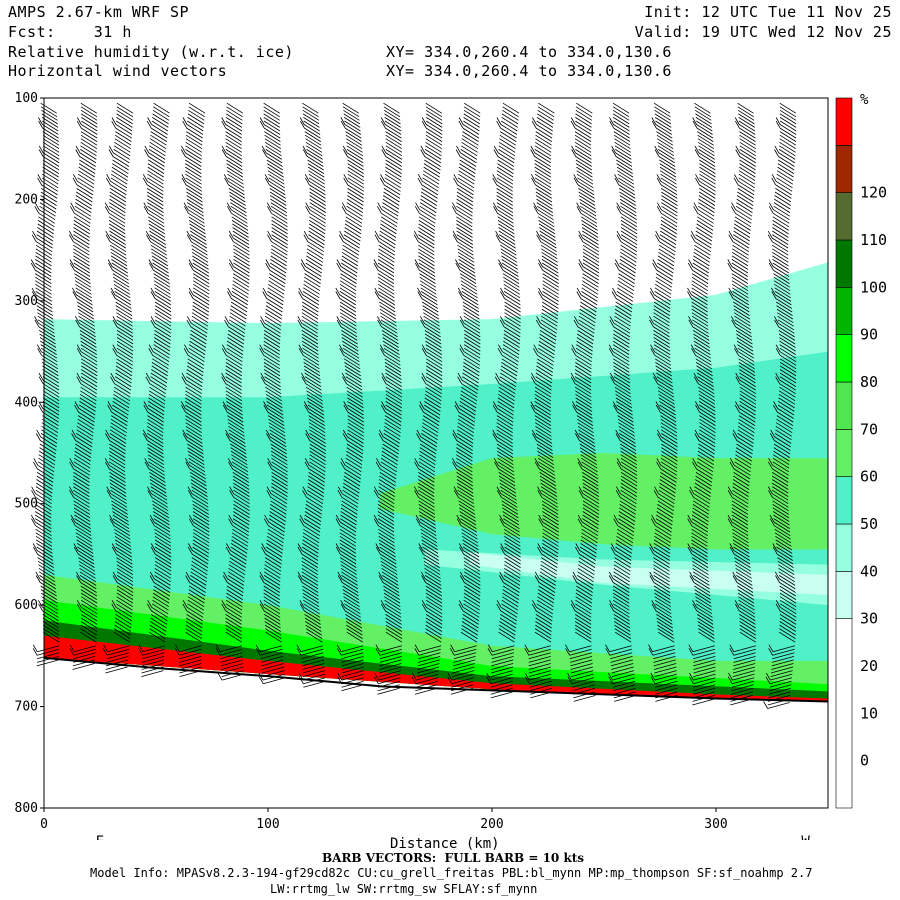 The width and height of the screenshot is (900, 900). What do you see at coordinates (99, 12) in the screenshot?
I see `model-title: AMPS 2.67-km WRF SP` at bounding box center [99, 12].